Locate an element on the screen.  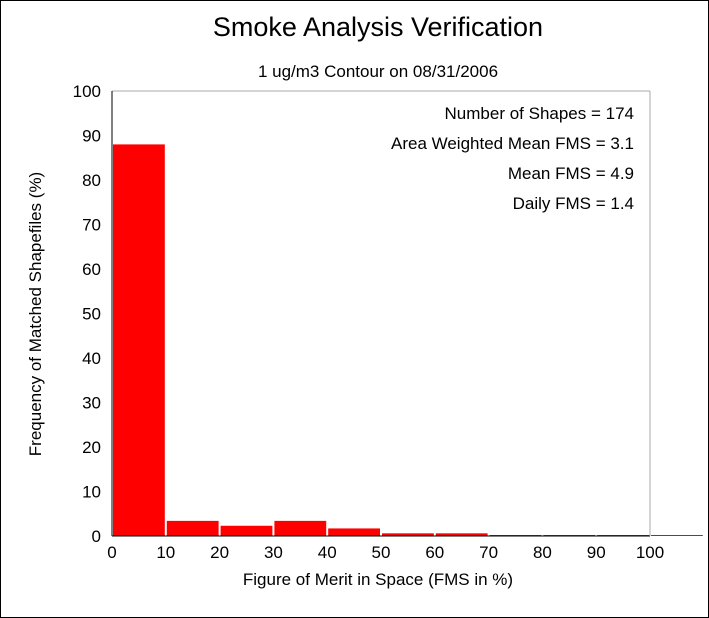
stat-annotation: Area Weighted Mean FMS = 3.1 is located at coordinates (512, 143).